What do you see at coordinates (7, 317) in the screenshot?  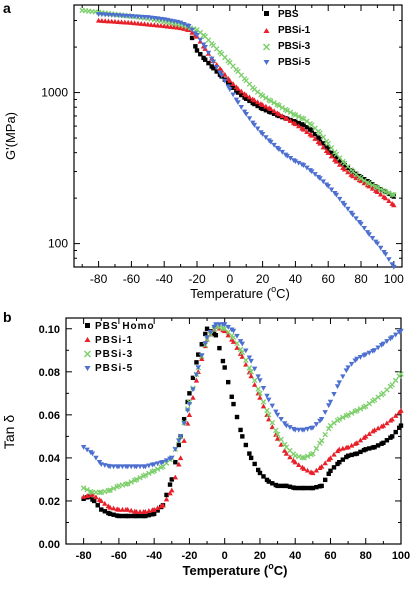 I see `panel-b-label: b` at bounding box center [7, 317].